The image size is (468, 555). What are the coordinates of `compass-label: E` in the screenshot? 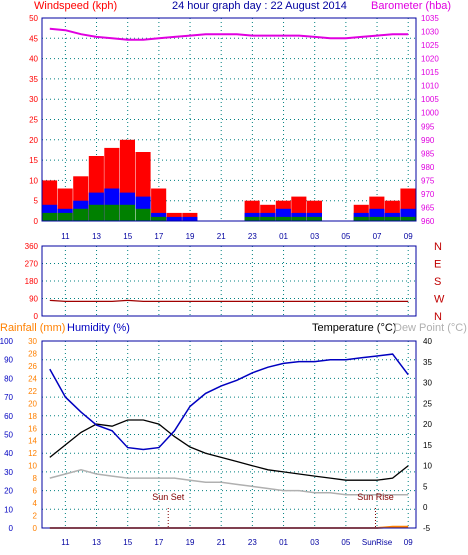 It's located at (437, 265).